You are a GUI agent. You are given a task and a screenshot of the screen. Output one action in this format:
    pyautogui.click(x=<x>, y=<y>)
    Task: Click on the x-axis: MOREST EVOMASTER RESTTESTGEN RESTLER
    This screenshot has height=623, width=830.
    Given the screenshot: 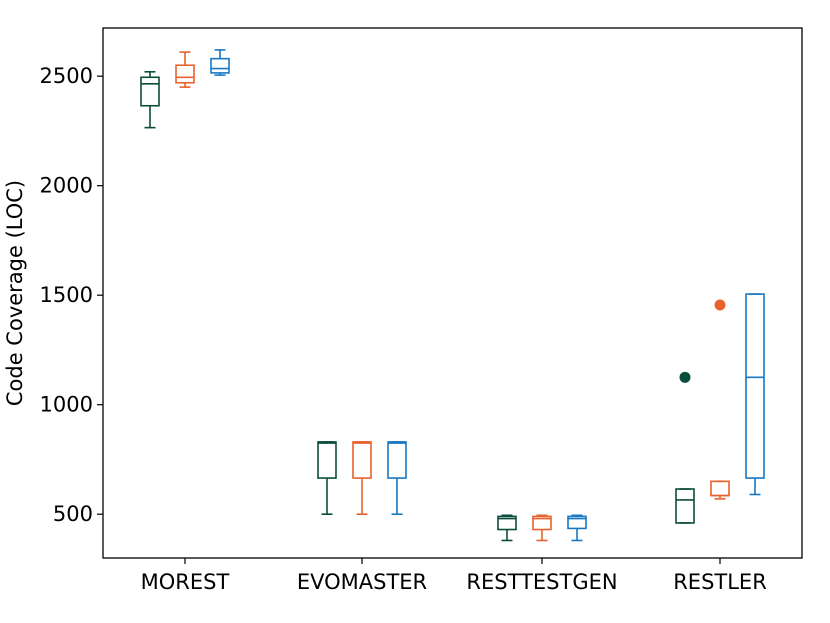 What is the action you would take?
    pyautogui.click(x=454, y=576)
    